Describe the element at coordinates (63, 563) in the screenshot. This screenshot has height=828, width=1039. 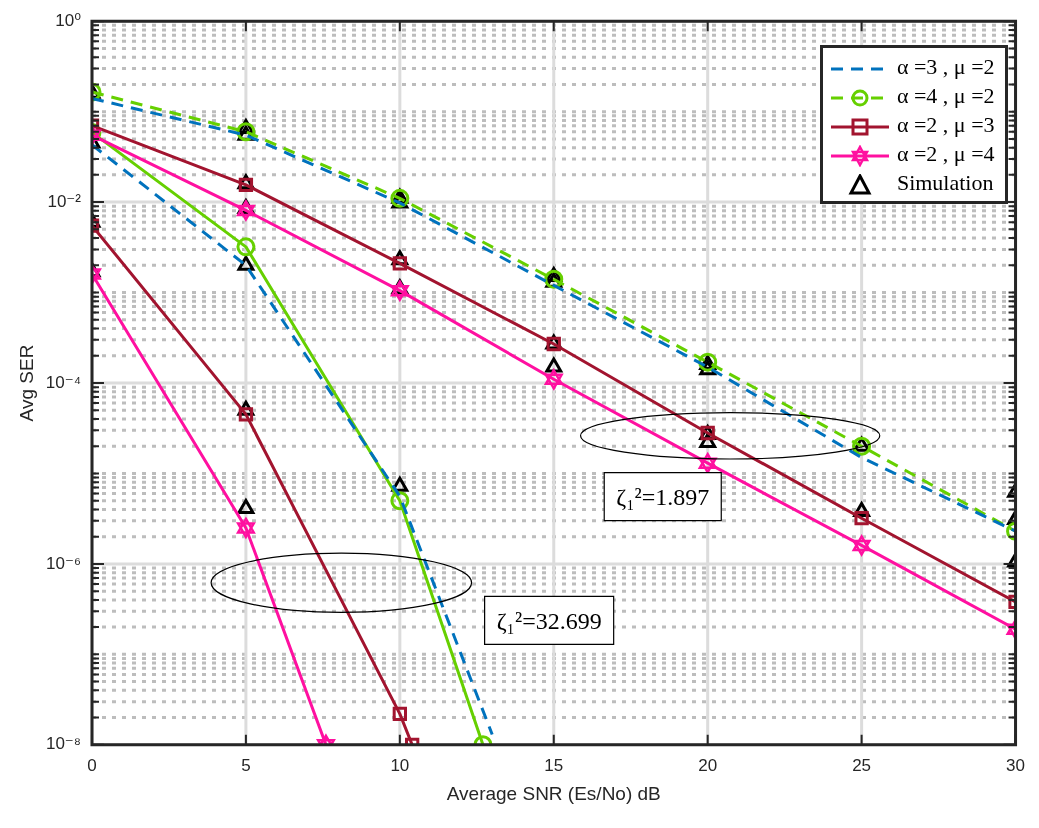
I see `y-tick-label: 10⁻⁶` at that location.